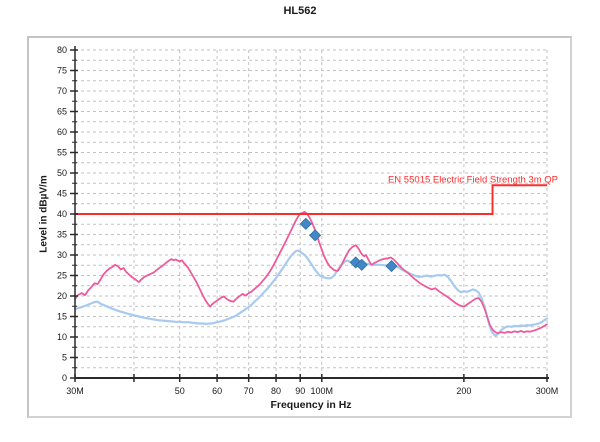  Describe the element at coordinates (64, 358) in the screenshot. I see `y-tick-label: 5` at that location.